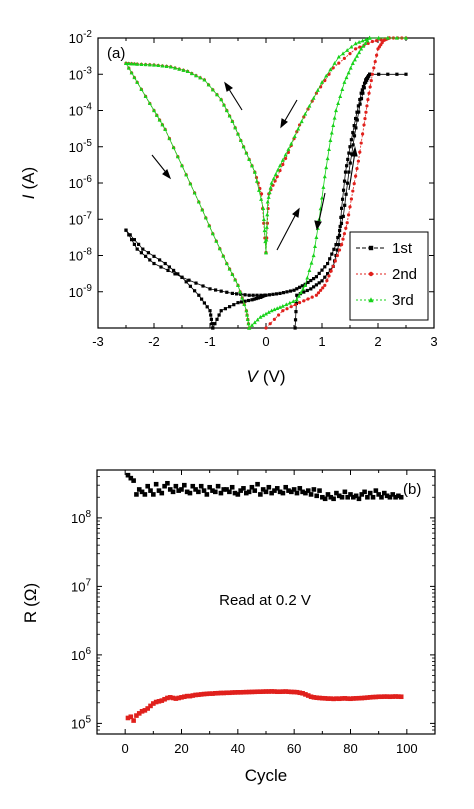 The height and width of the screenshot is (809, 474). What do you see at coordinates (76, 292) in the screenshot?
I see `tick-base: 10` at bounding box center [76, 292].